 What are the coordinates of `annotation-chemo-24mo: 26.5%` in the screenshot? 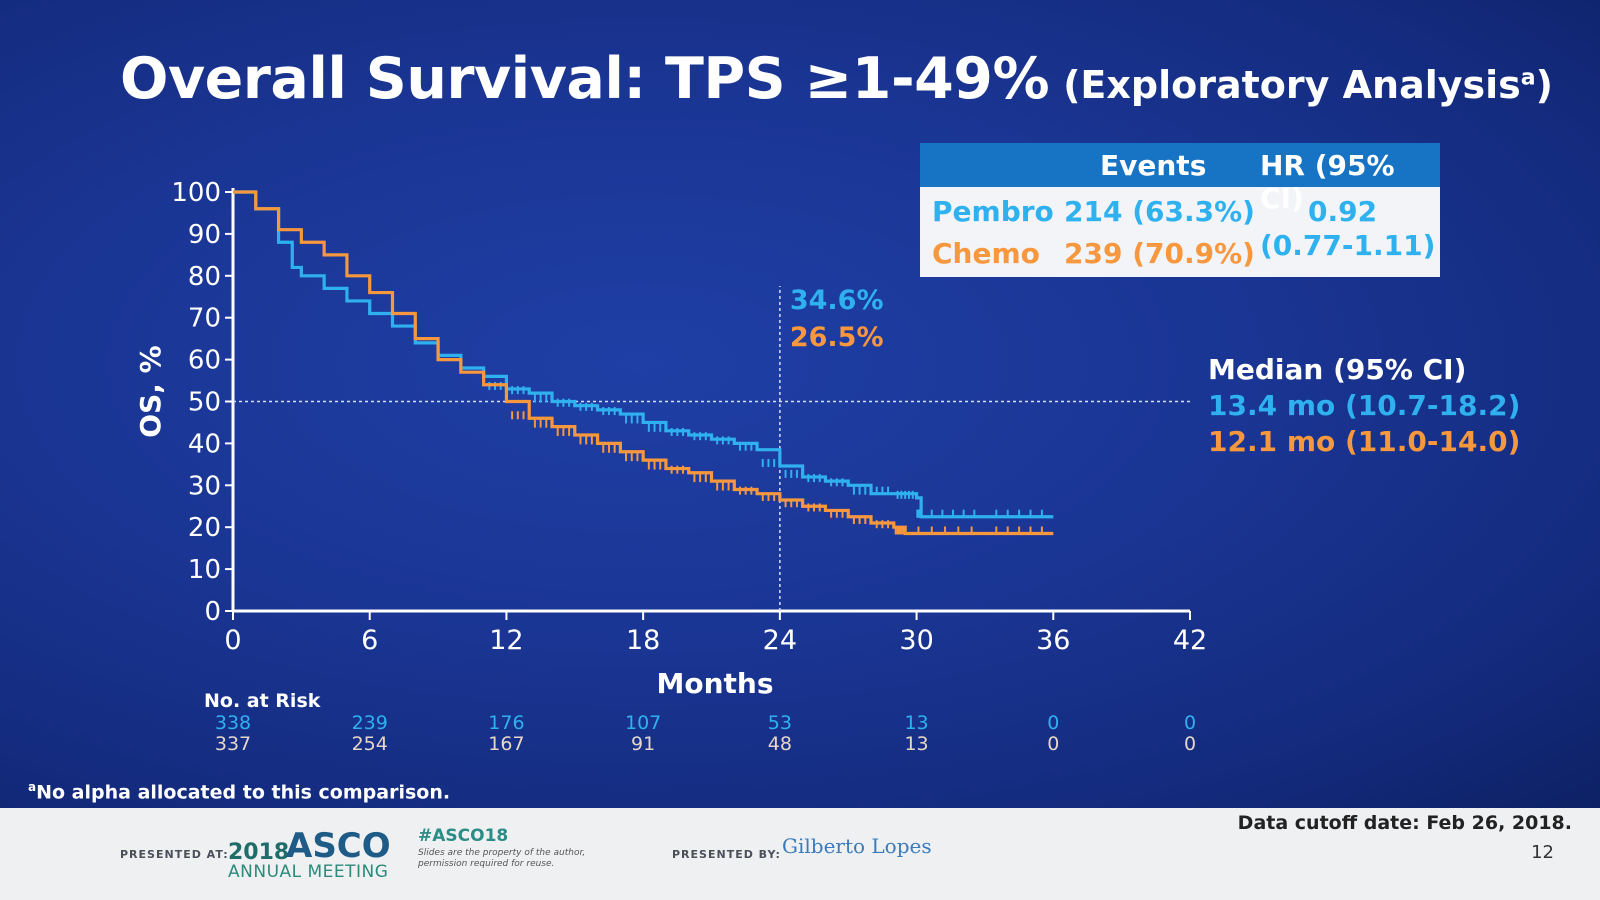 It's located at (837, 337).